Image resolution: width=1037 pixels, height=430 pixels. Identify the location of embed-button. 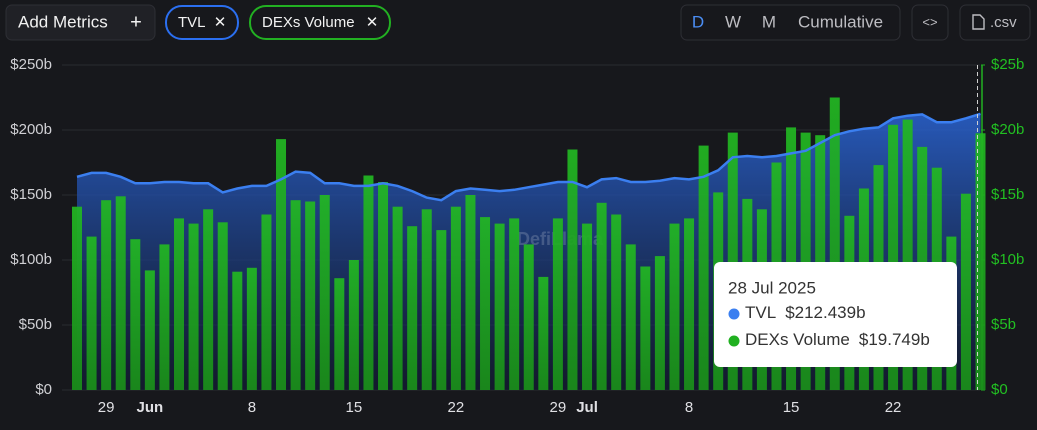
(930, 22).